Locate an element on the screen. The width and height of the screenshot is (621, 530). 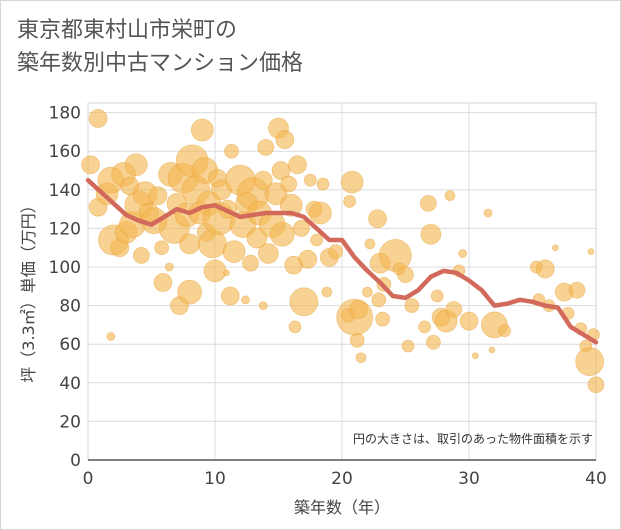
chart-title: 東京都東村山市栄町の 築年数別中古マンション価格 is located at coordinates (160, 47).